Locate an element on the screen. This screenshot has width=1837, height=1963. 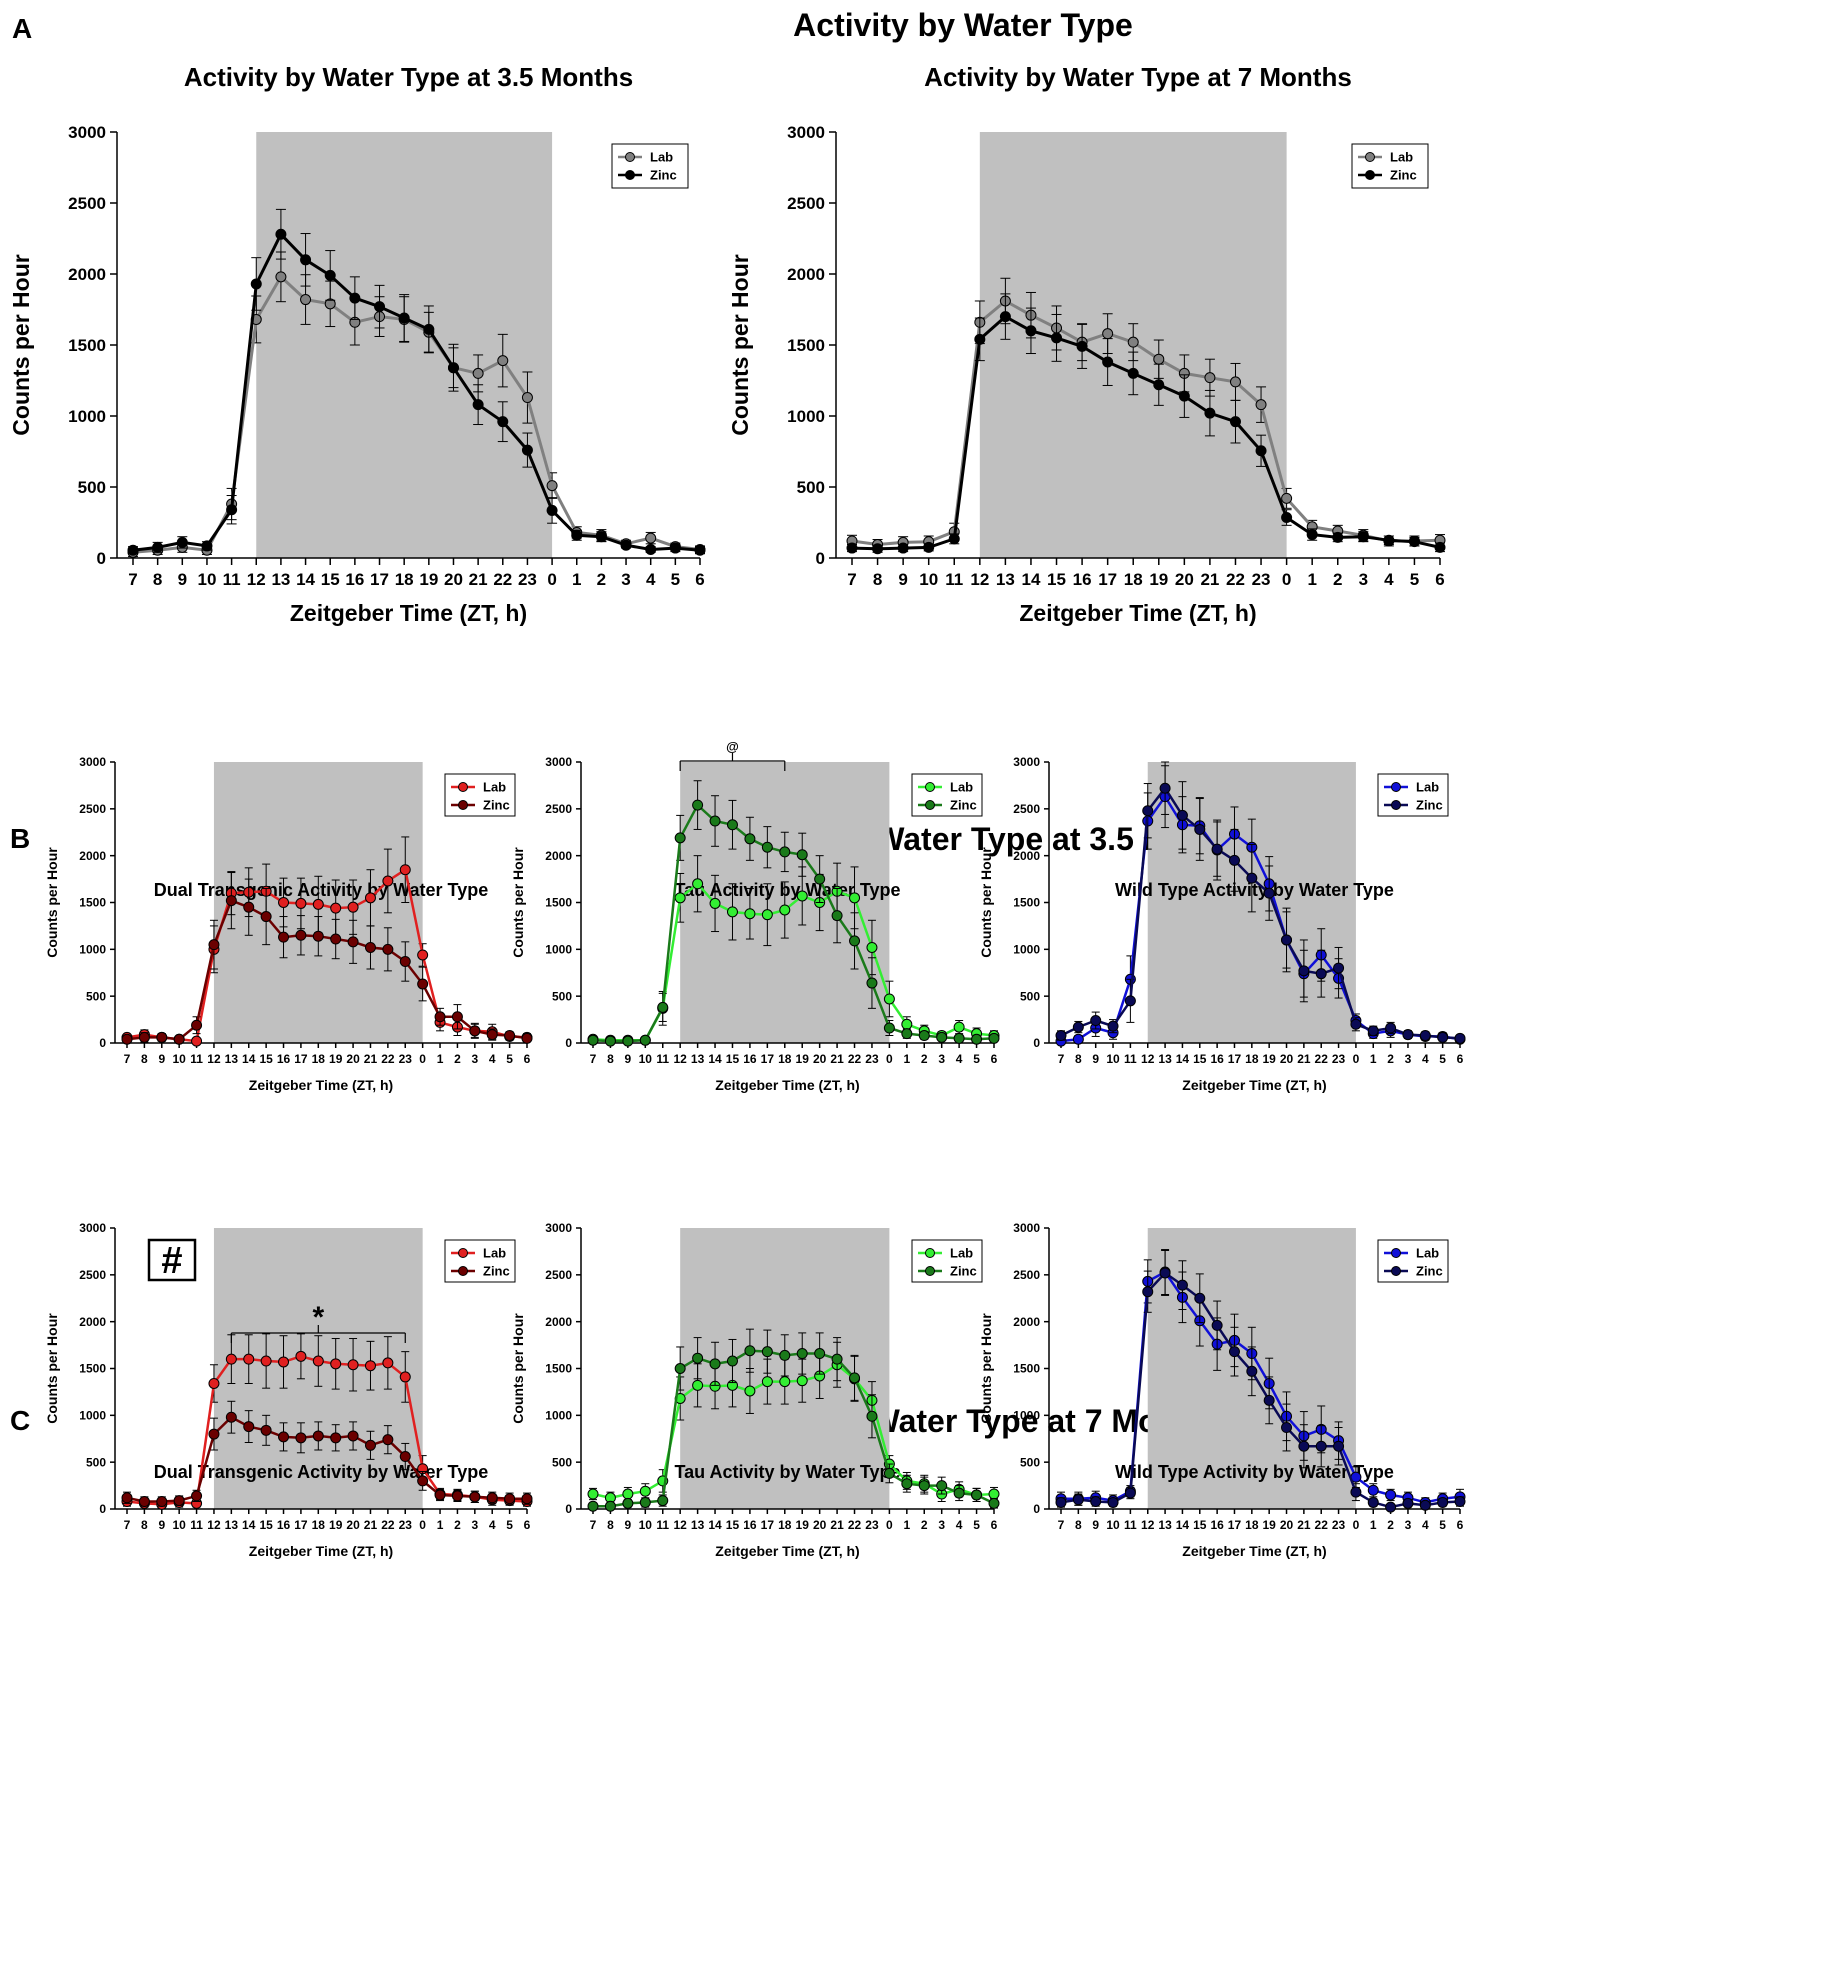
significance-annotation: @ is located at coordinates (732, 755).